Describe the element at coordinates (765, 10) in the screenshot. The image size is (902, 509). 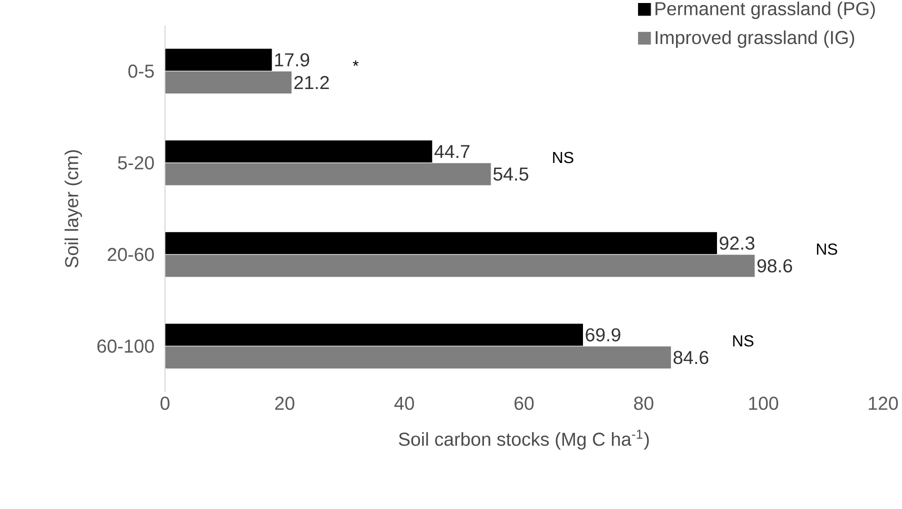
I see `legend-label: Permanent grassland (PG)` at that location.